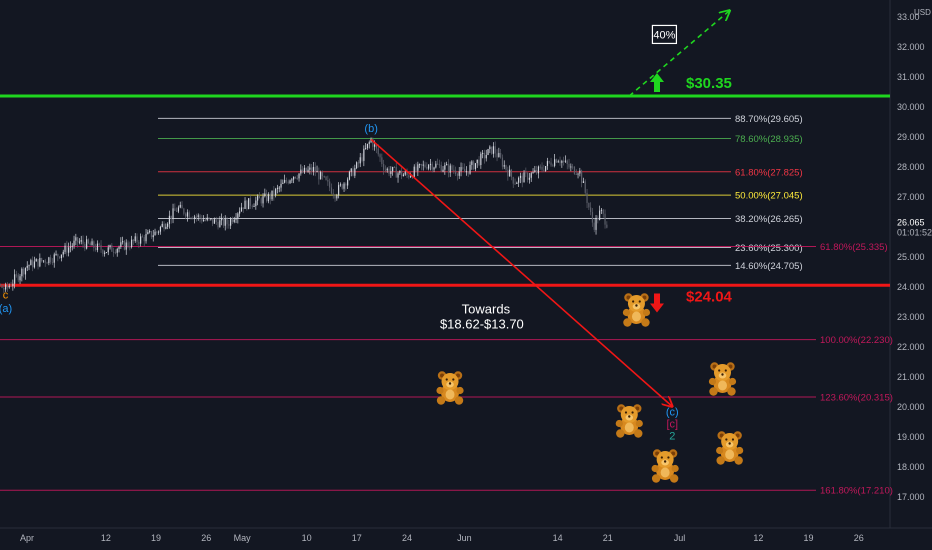 This screenshot has height=550, width=932. I want to click on towards-range-label: $18.62-$13.70, so click(482, 324).